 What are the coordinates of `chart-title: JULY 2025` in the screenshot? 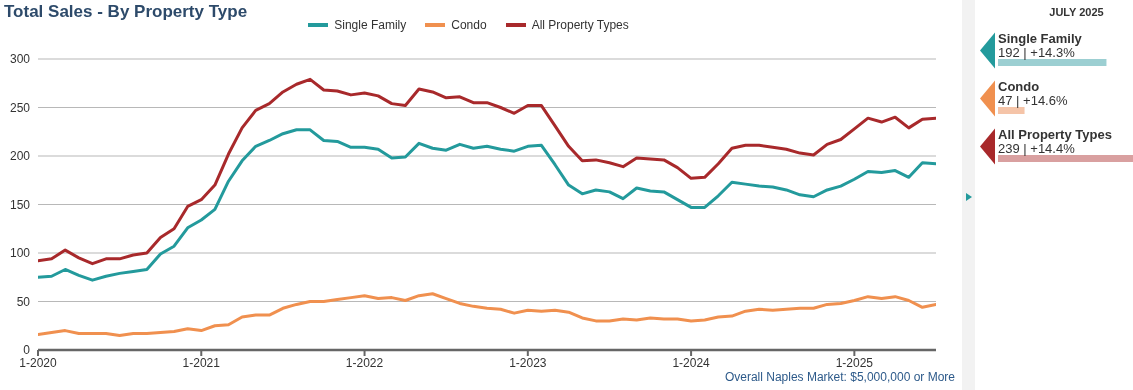 It's located at (1076, 12).